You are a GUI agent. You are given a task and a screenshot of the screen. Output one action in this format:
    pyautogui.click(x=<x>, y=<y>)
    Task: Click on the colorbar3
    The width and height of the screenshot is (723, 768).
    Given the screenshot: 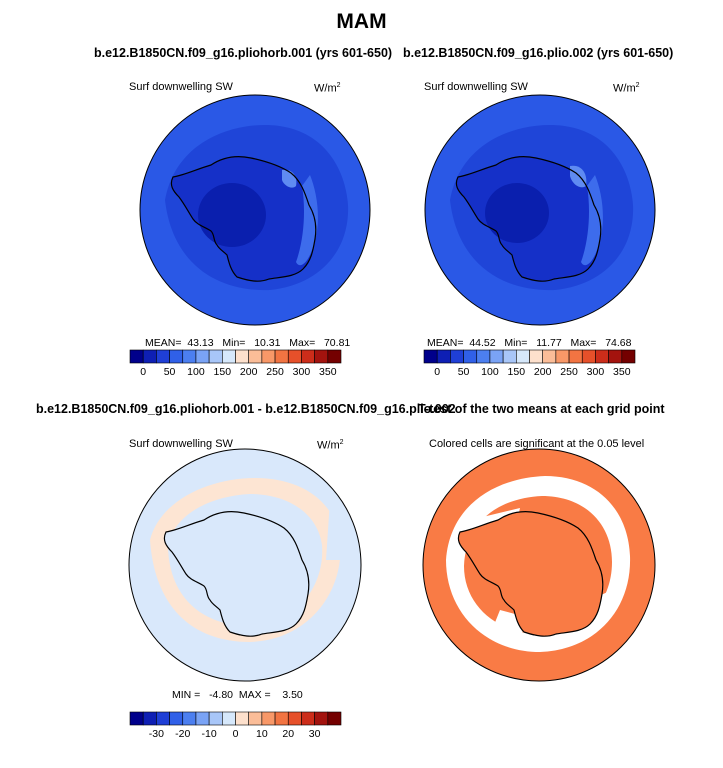 What is the action you would take?
    pyautogui.click(x=235, y=718)
    